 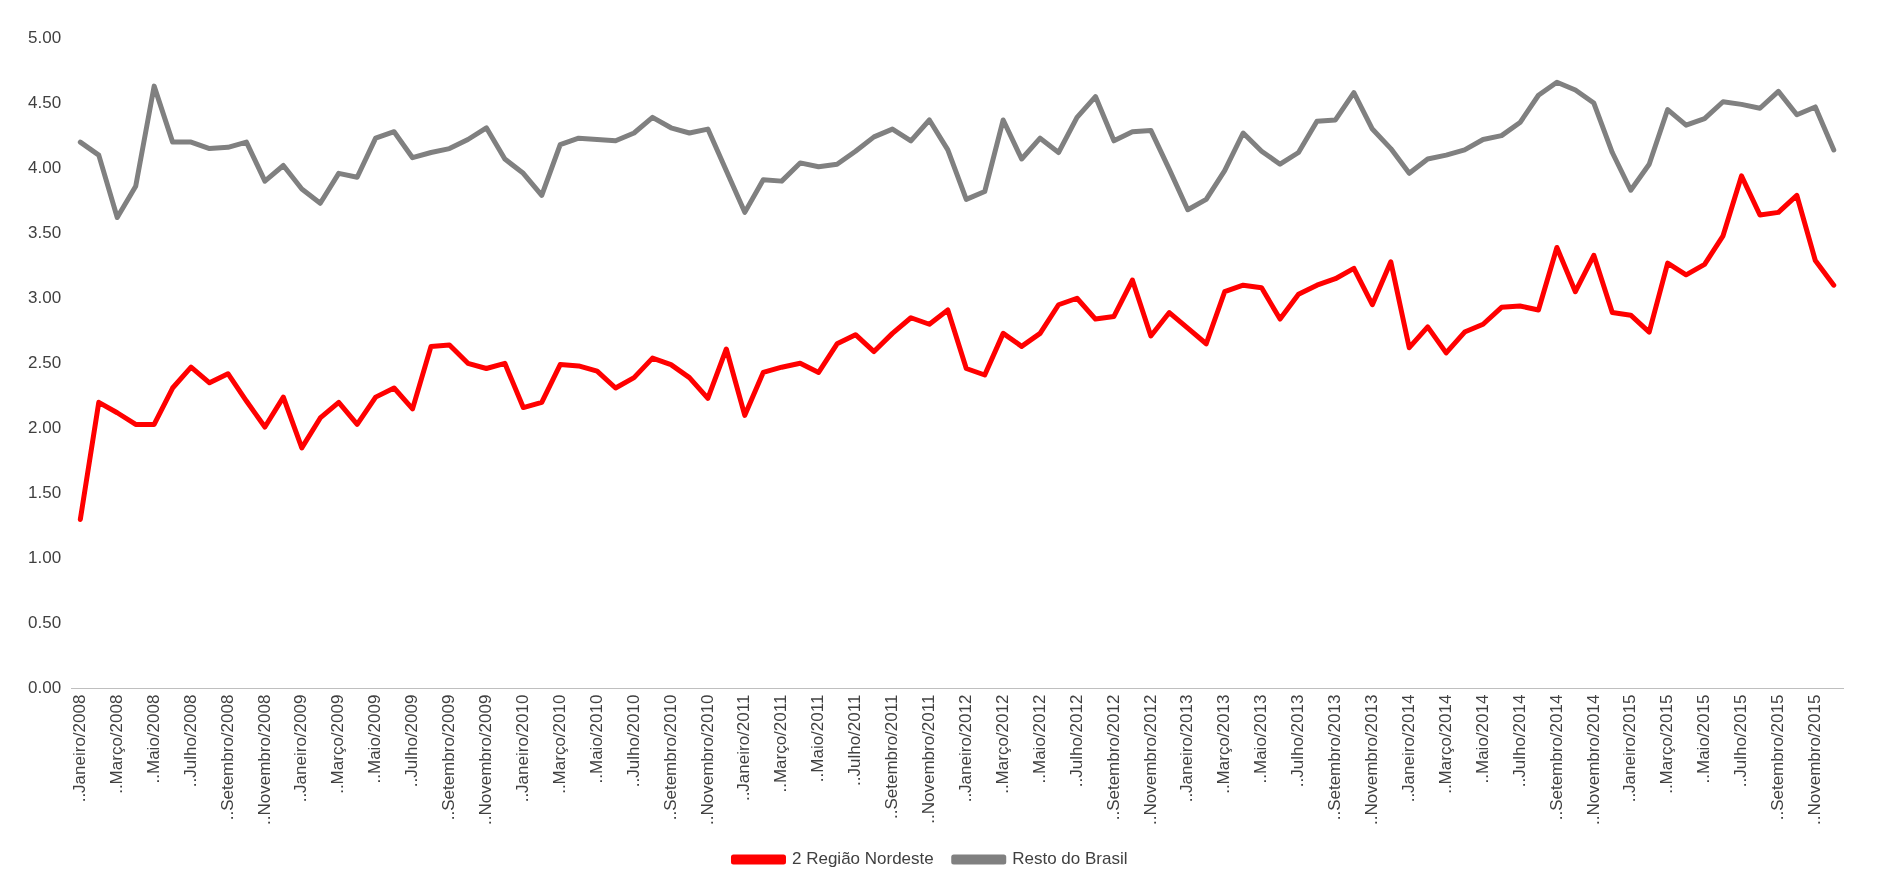 What do you see at coordinates (1261, 739) in the screenshot?
I see `x-tick-label: ..Maio/2013` at bounding box center [1261, 739].